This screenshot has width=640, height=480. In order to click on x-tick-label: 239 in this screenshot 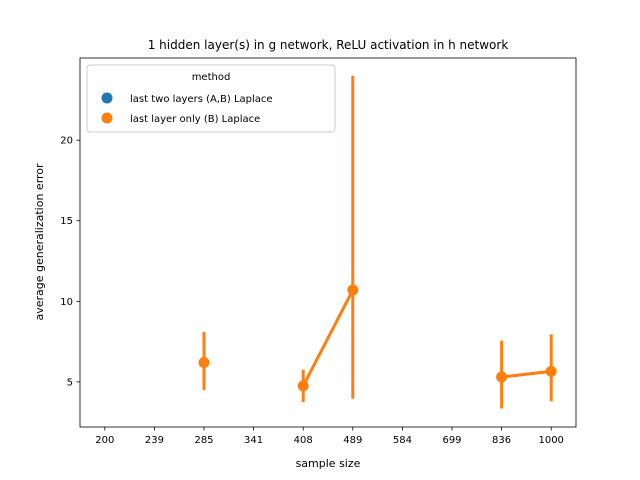, I will do `click(154, 440)`.